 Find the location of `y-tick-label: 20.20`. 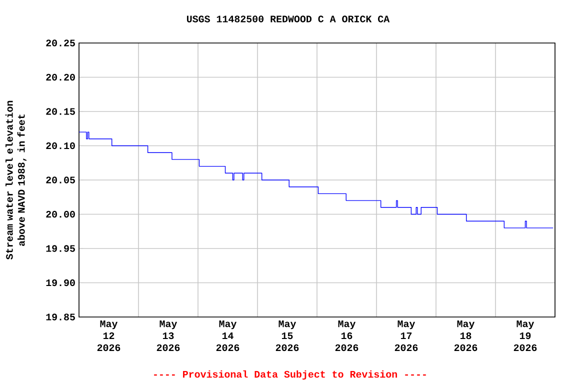

y-tick-label: 20.20 is located at coordinates (60, 77).